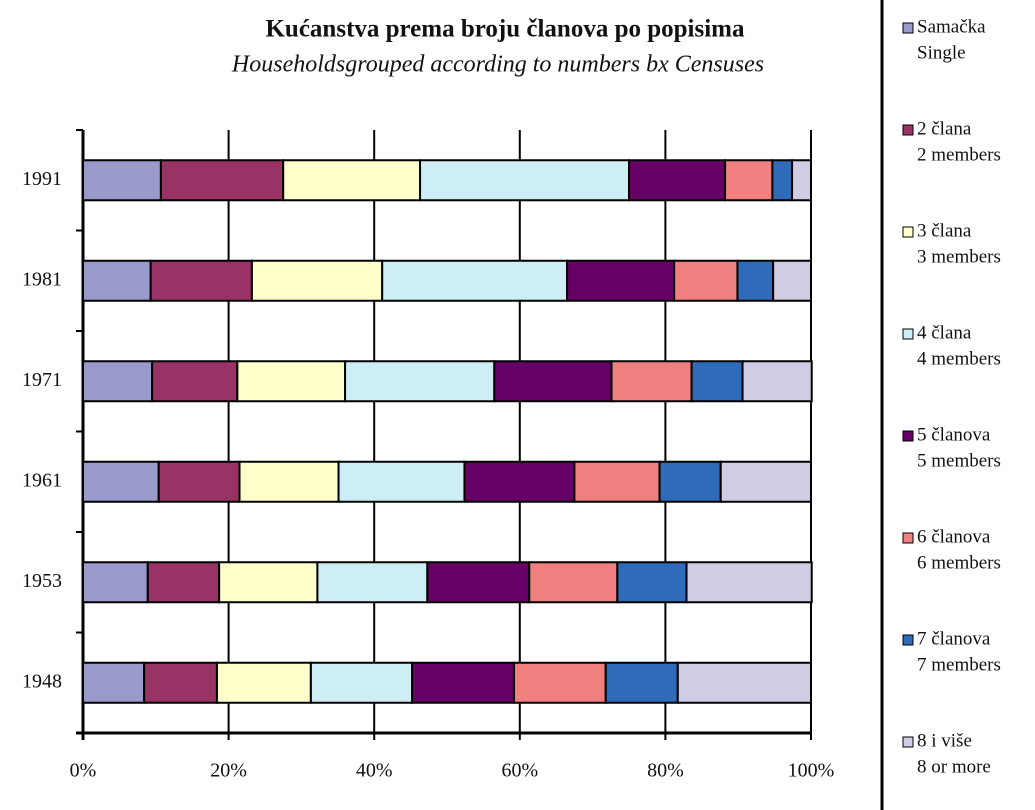 This screenshot has width=1035, height=810. What do you see at coordinates (944, 230) in the screenshot?
I see `legend-label: 3 člana` at bounding box center [944, 230].